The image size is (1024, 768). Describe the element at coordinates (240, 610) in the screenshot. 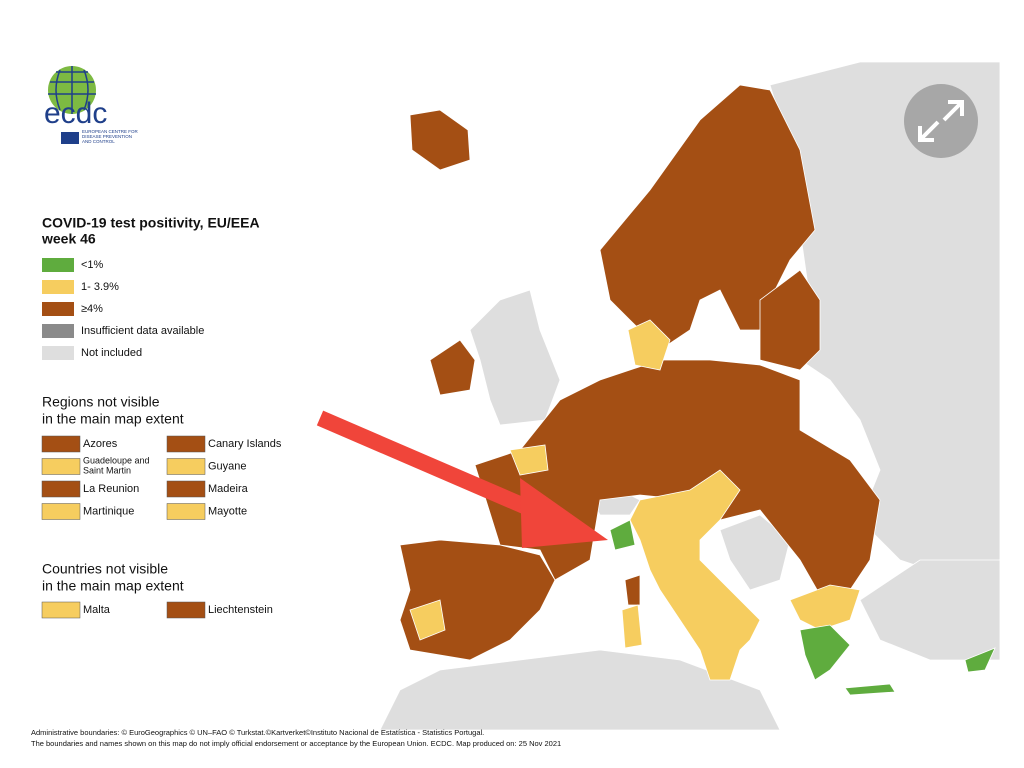

I see `legend-label: Liechtenstein` at that location.